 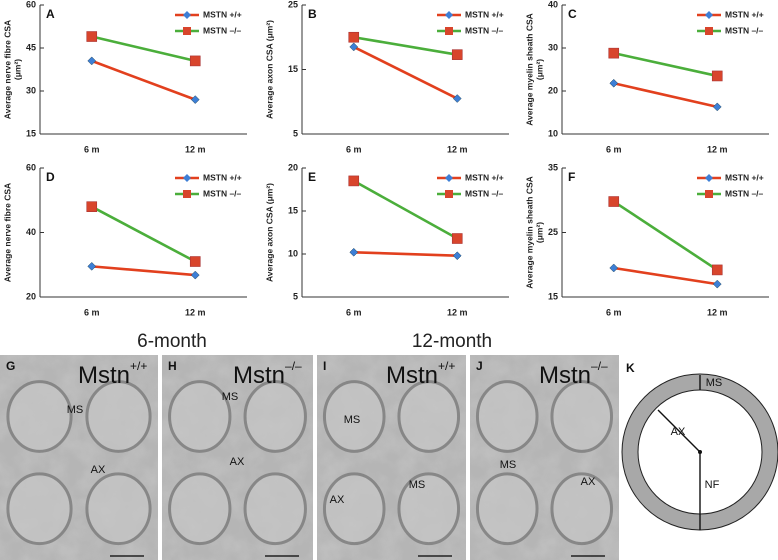 I want to click on panel-label: K, so click(x=630, y=368).